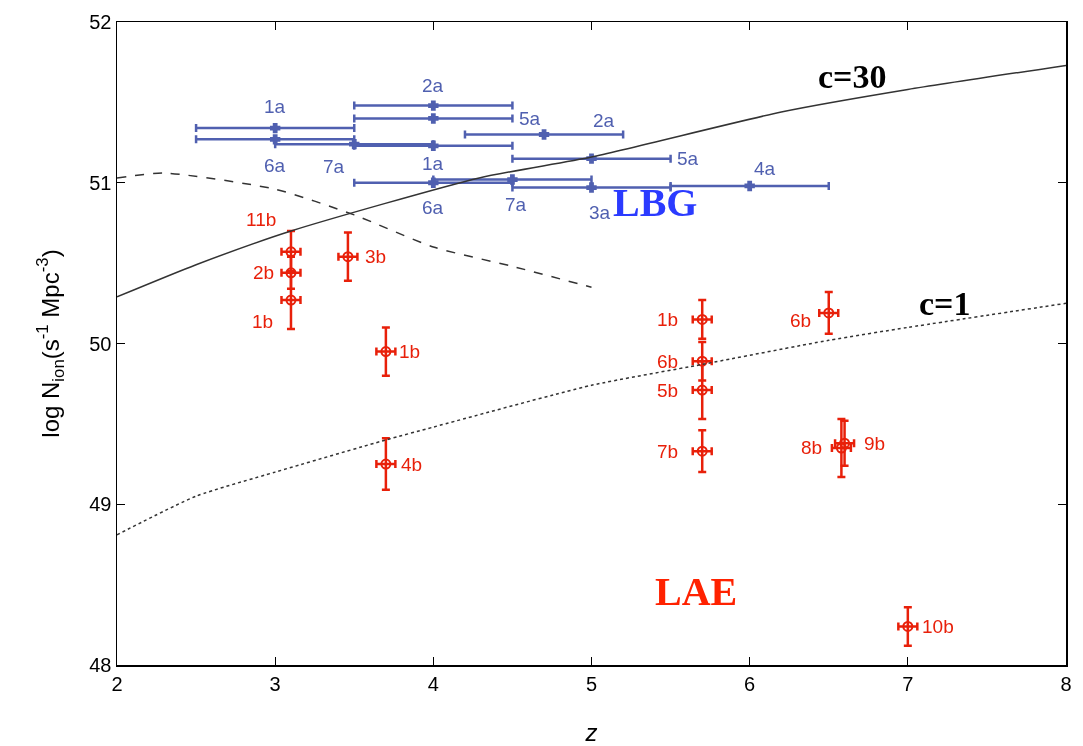 The image size is (1083, 746). Describe the element at coordinates (1066, 683) in the screenshot. I see `x-tick-label: 8` at that location.